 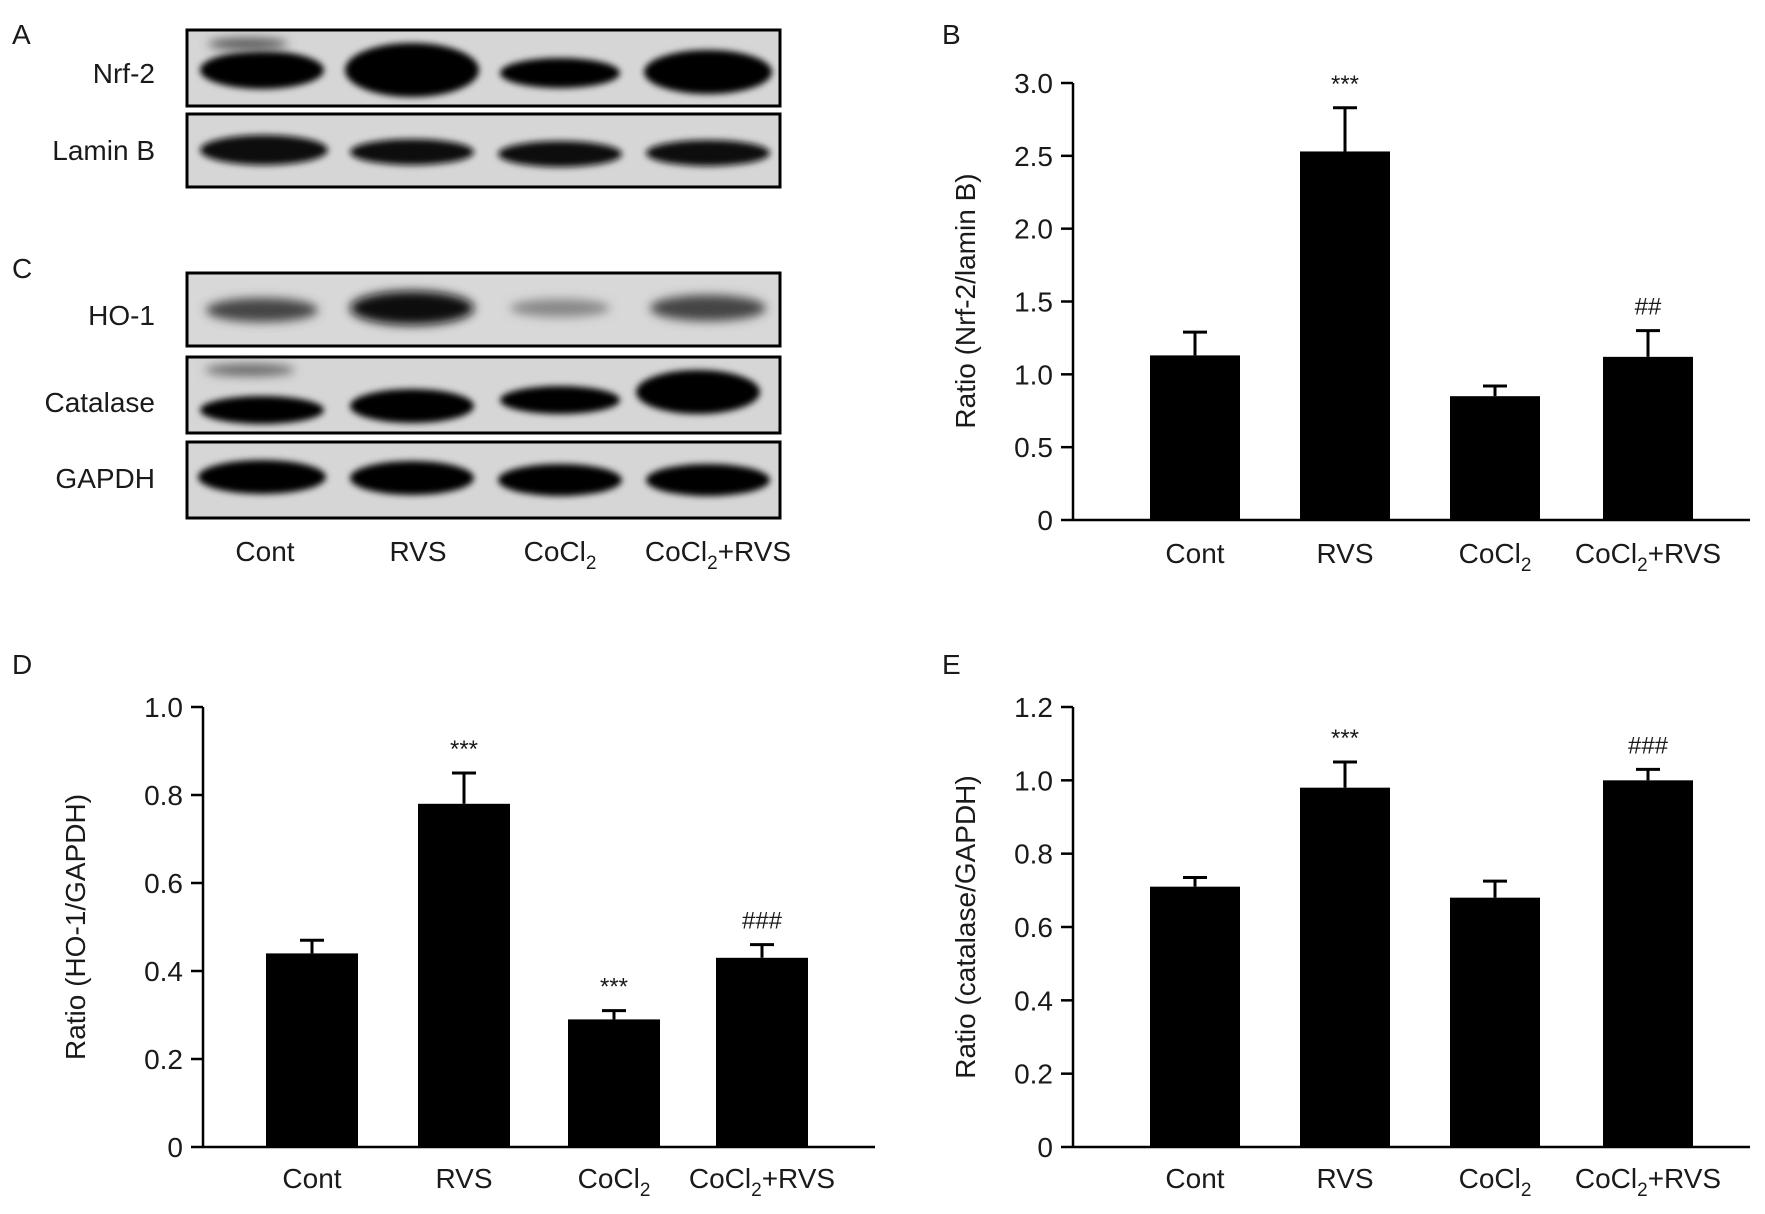 I want to click on chart-b-significance-label: ***, so click(x=1345, y=84).